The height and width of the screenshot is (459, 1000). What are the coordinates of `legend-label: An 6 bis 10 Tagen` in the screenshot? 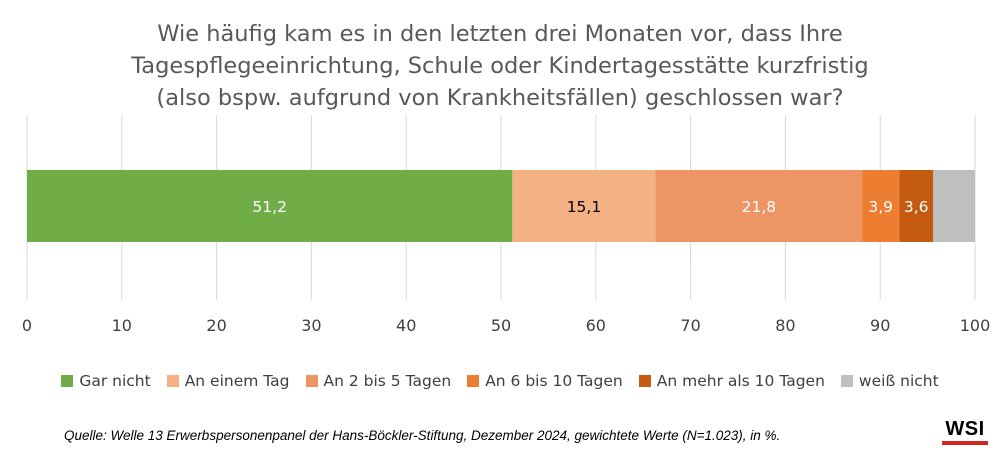 It's located at (554, 381).